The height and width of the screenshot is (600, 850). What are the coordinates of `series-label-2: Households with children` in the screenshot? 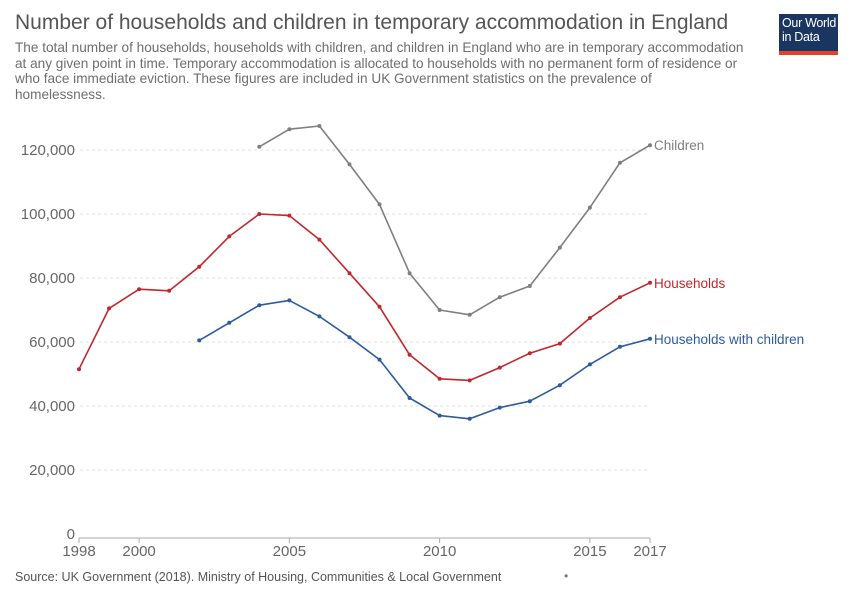 It's located at (729, 339).